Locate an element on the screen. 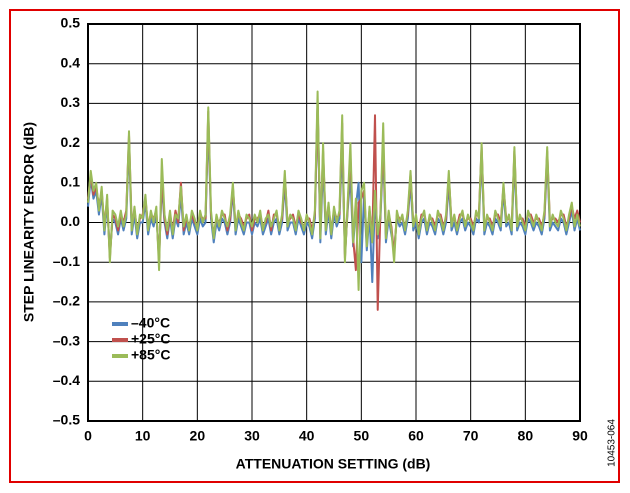 The height and width of the screenshot is (493, 630). y-tick-label: –0.4 is located at coordinates (66, 380).